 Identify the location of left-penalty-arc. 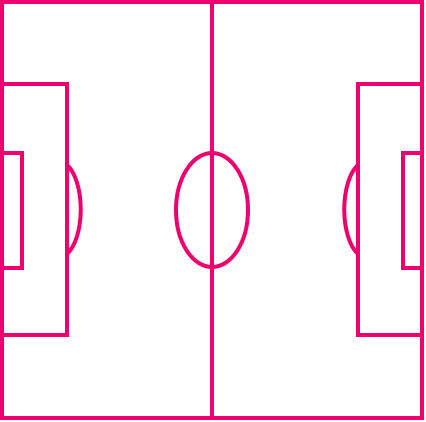
(74, 209).